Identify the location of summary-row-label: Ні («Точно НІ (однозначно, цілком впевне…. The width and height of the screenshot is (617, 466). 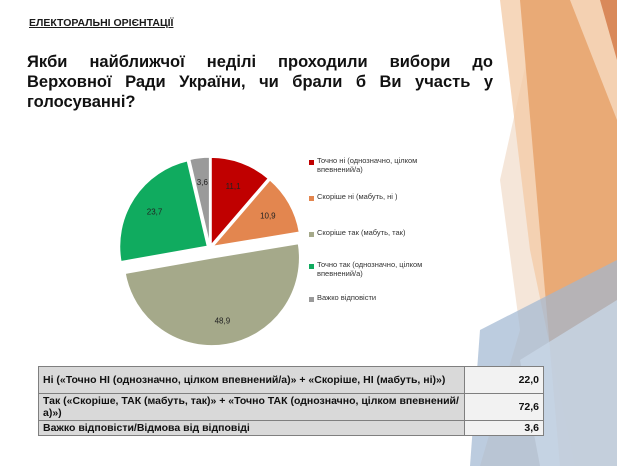
(251, 380).